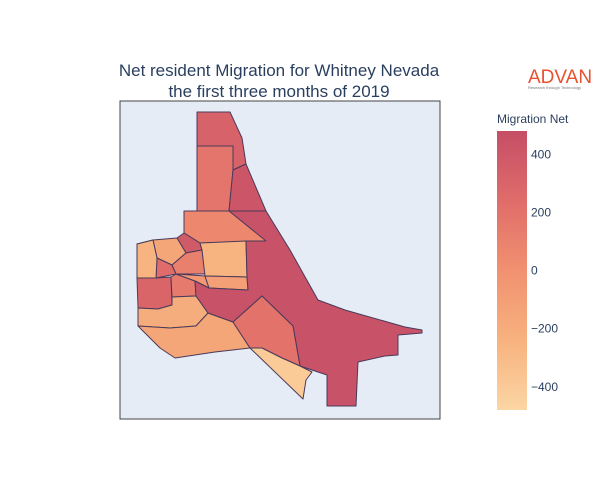 This screenshot has width=600, height=500. What do you see at coordinates (512, 270) in the screenshot?
I see `colorbar-gradient` at bounding box center [512, 270].